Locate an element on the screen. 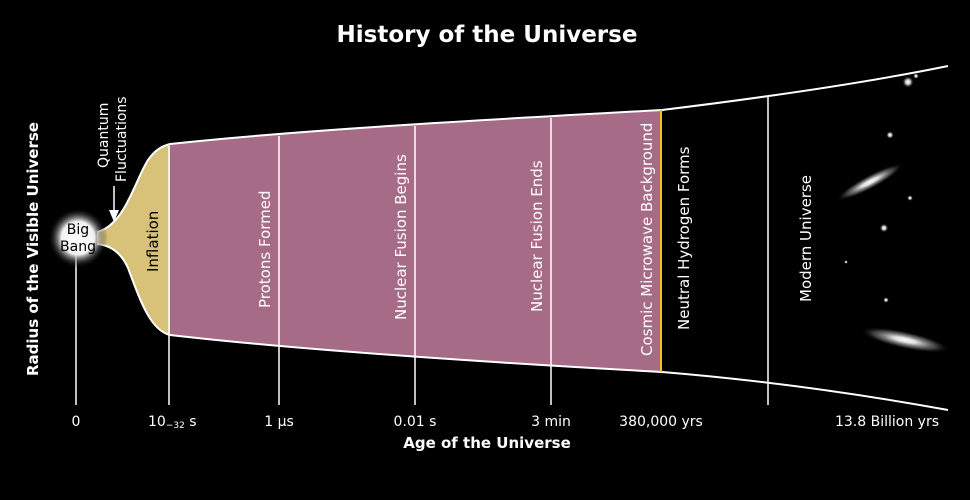  big-bang-glow is located at coordinates (78, 238).